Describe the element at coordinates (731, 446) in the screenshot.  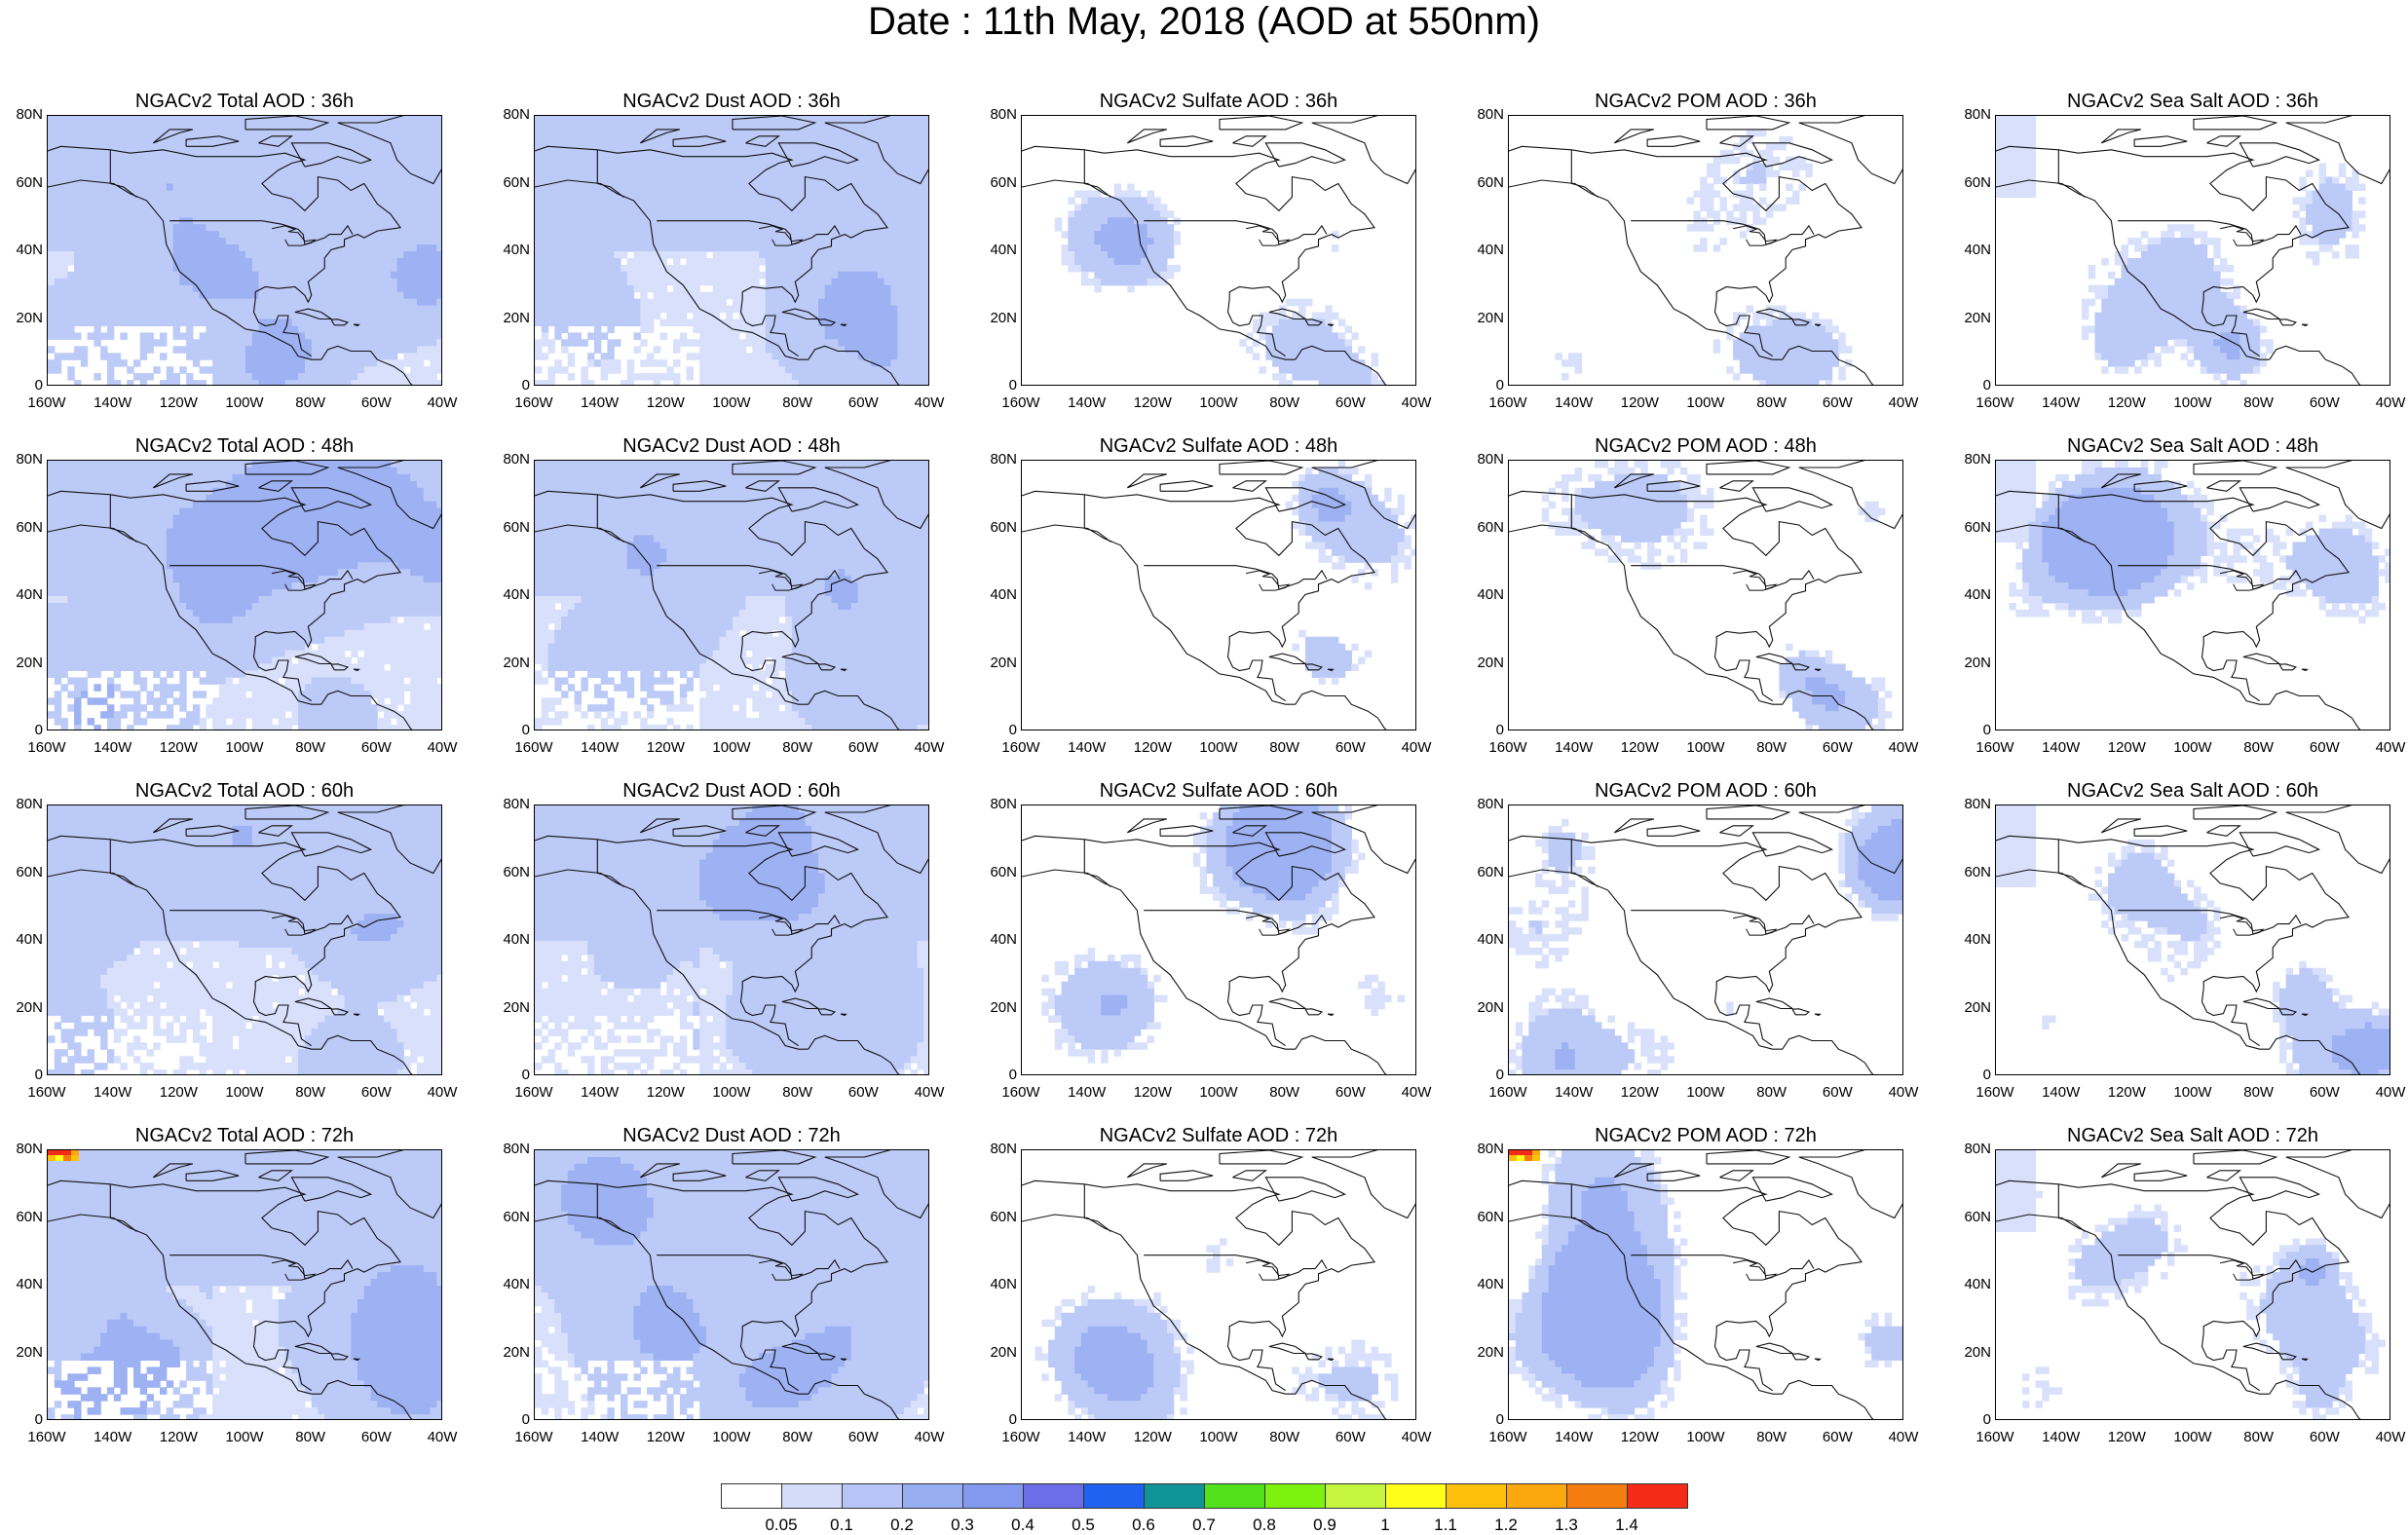
I see `panel-title: NGACv2 Dust AOD : 48h` at that location.